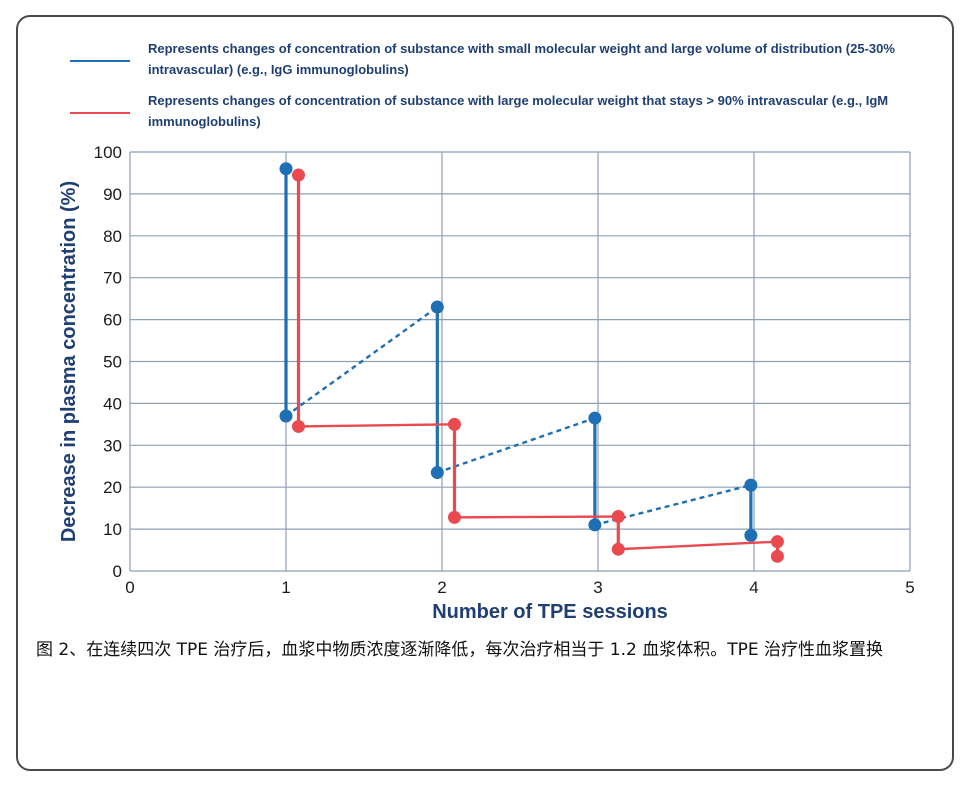 The width and height of the screenshot is (974, 788). Describe the element at coordinates (112, 194) in the screenshot. I see `y-tick-label: 90` at that location.